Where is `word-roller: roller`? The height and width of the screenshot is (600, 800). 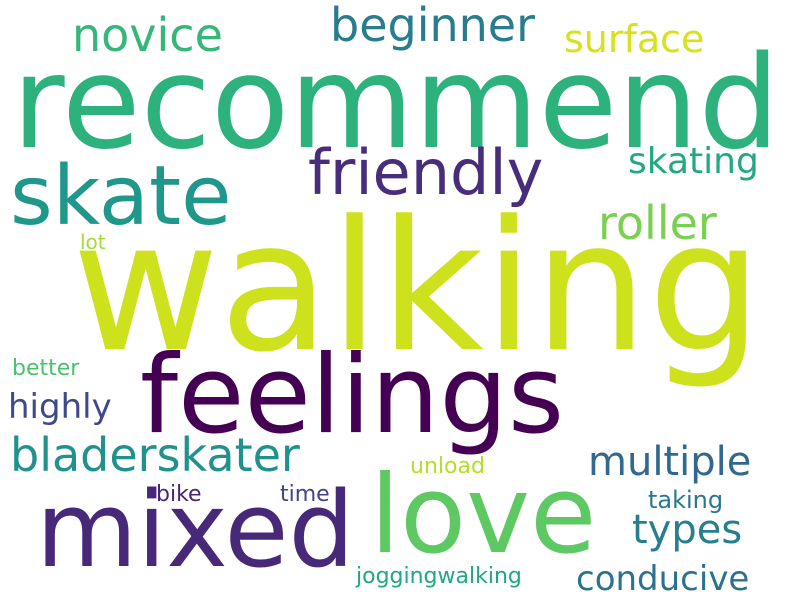 word-roller: roller is located at coordinates (657, 223).